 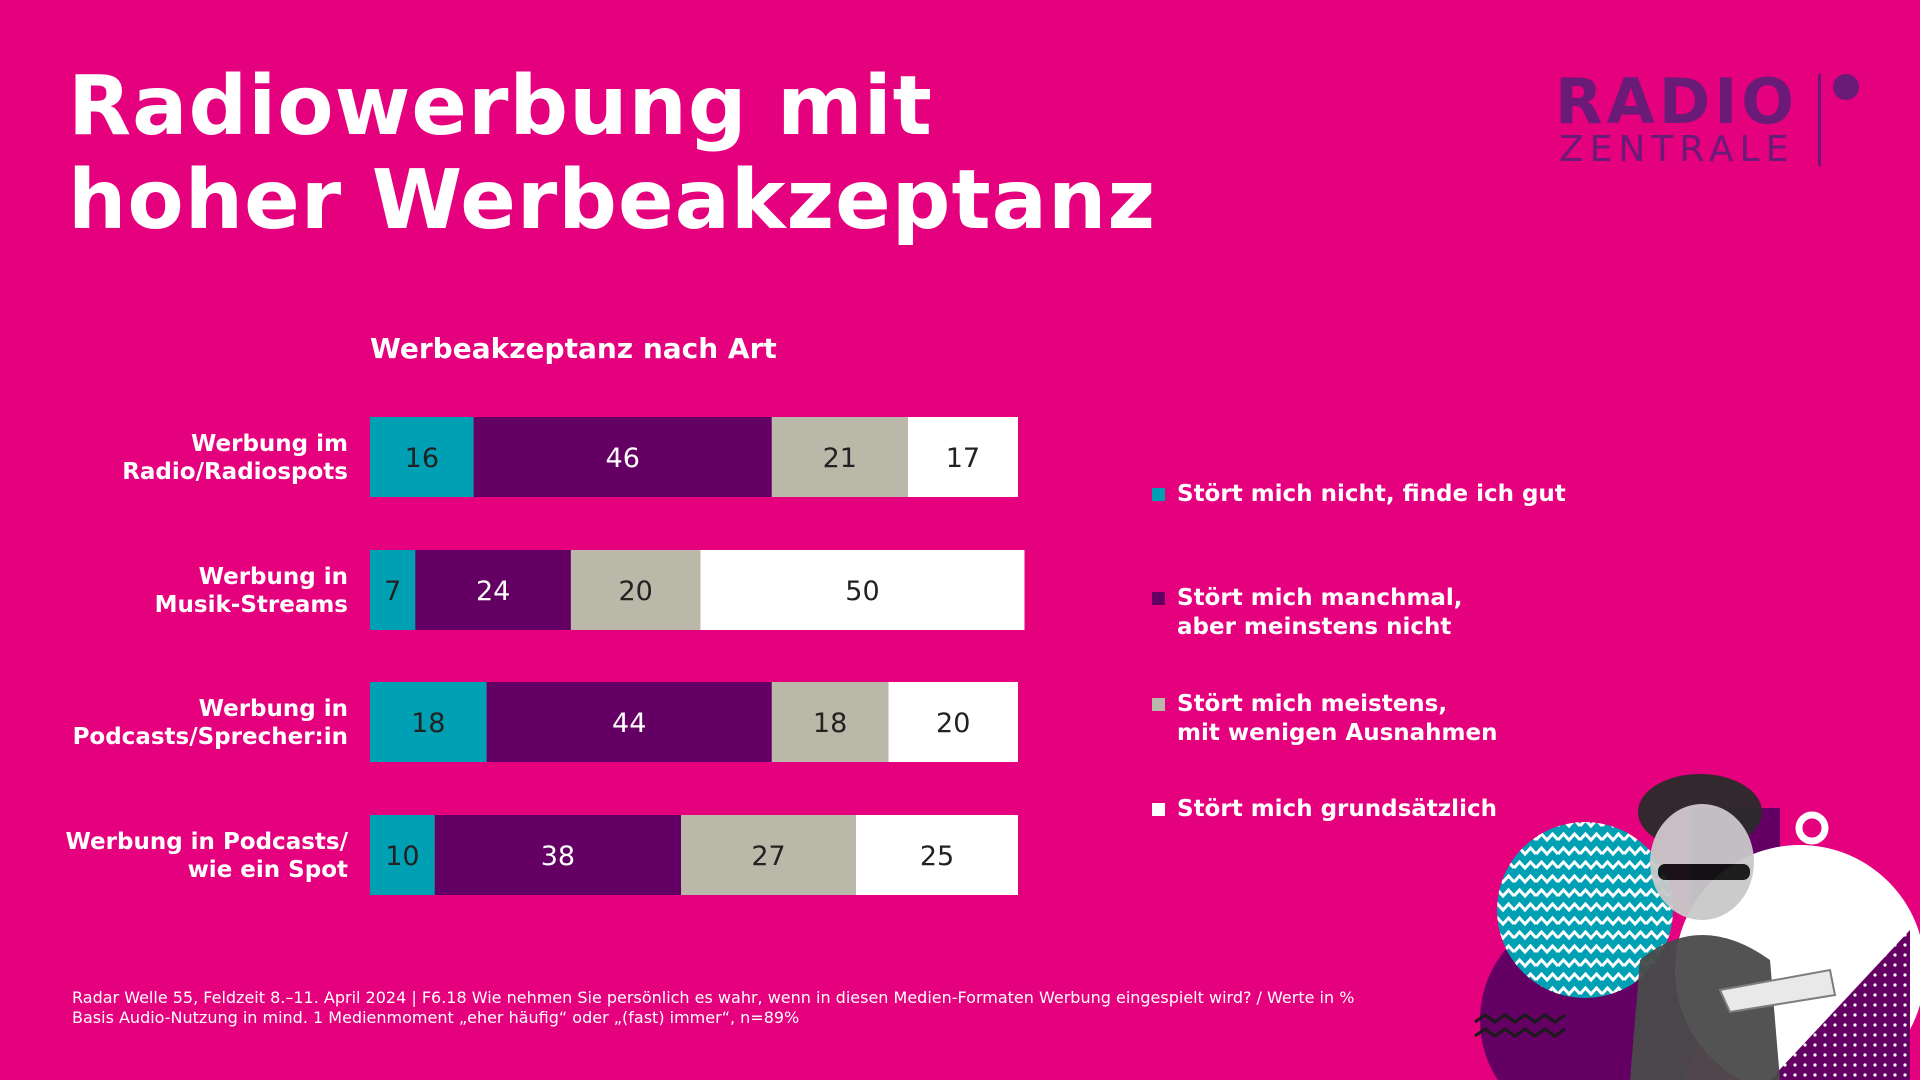 I want to click on title-line-2: hoher Werbeakzeptanz, so click(x=612, y=200).